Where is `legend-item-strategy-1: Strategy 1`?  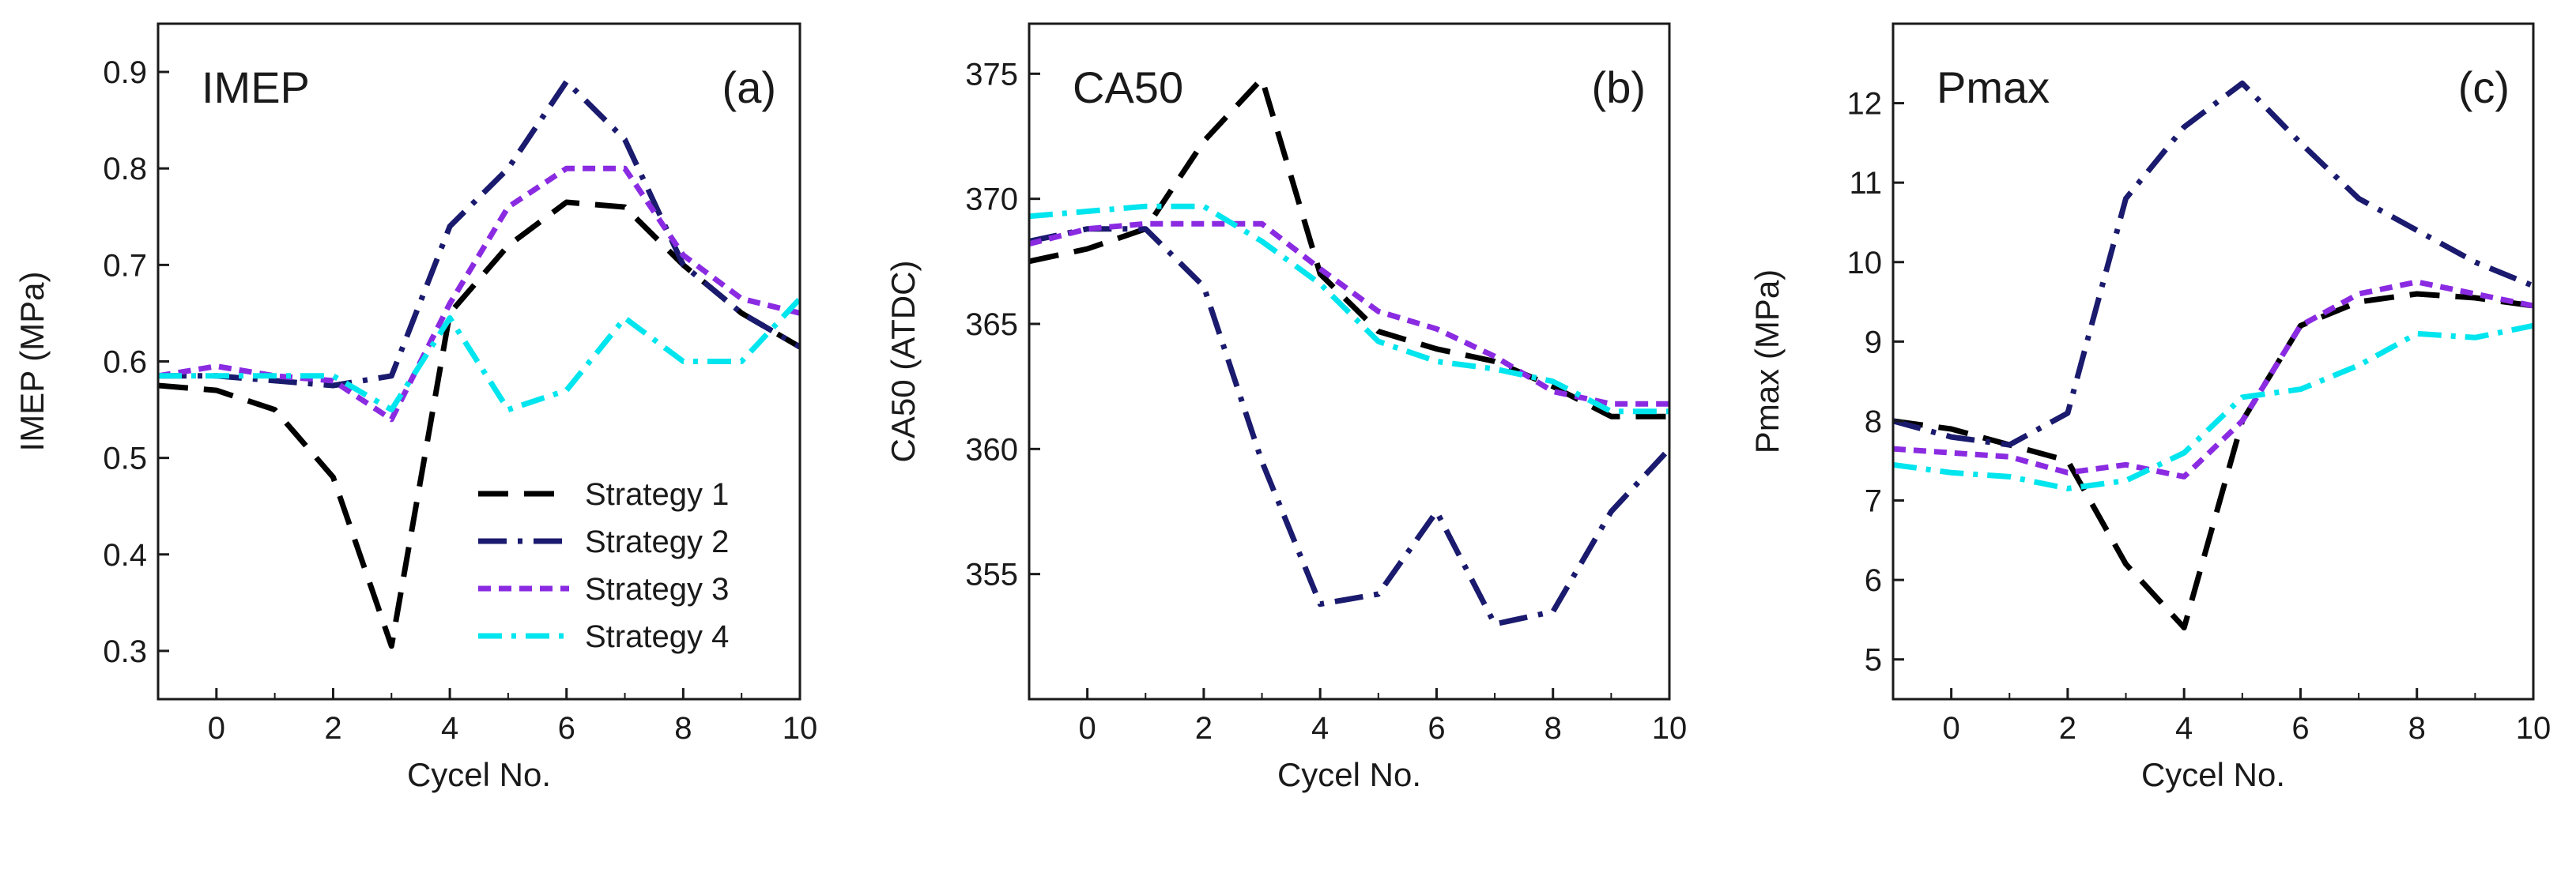
legend-item-strategy-1: Strategy 1 is located at coordinates (603, 495).